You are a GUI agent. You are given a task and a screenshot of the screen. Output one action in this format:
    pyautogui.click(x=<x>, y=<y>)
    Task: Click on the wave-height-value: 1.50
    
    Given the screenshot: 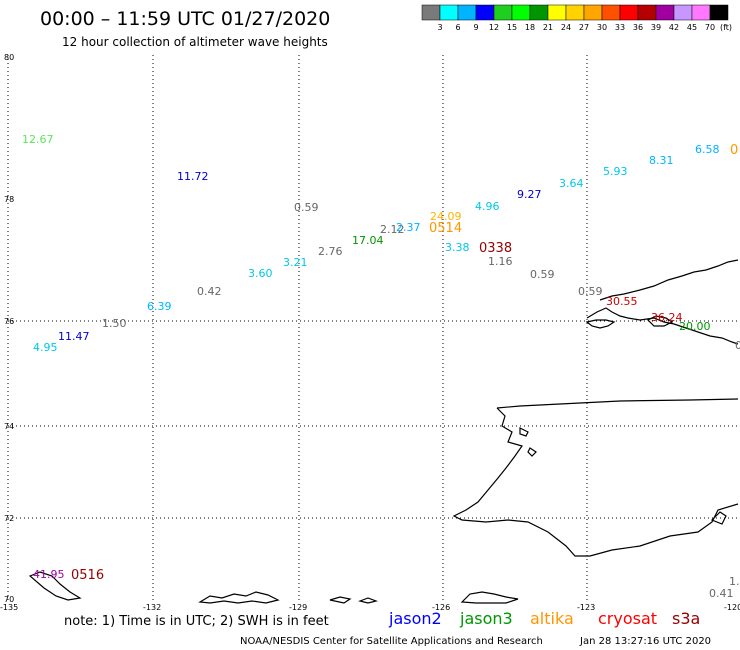 What is the action you would take?
    pyautogui.click(x=114, y=323)
    